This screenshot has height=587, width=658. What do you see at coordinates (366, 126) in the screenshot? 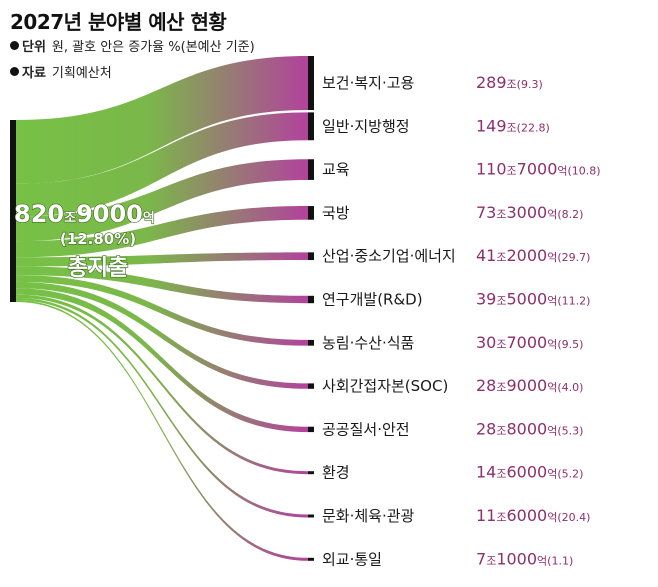
I see `category-label: 일반·지방행정` at bounding box center [366, 126].